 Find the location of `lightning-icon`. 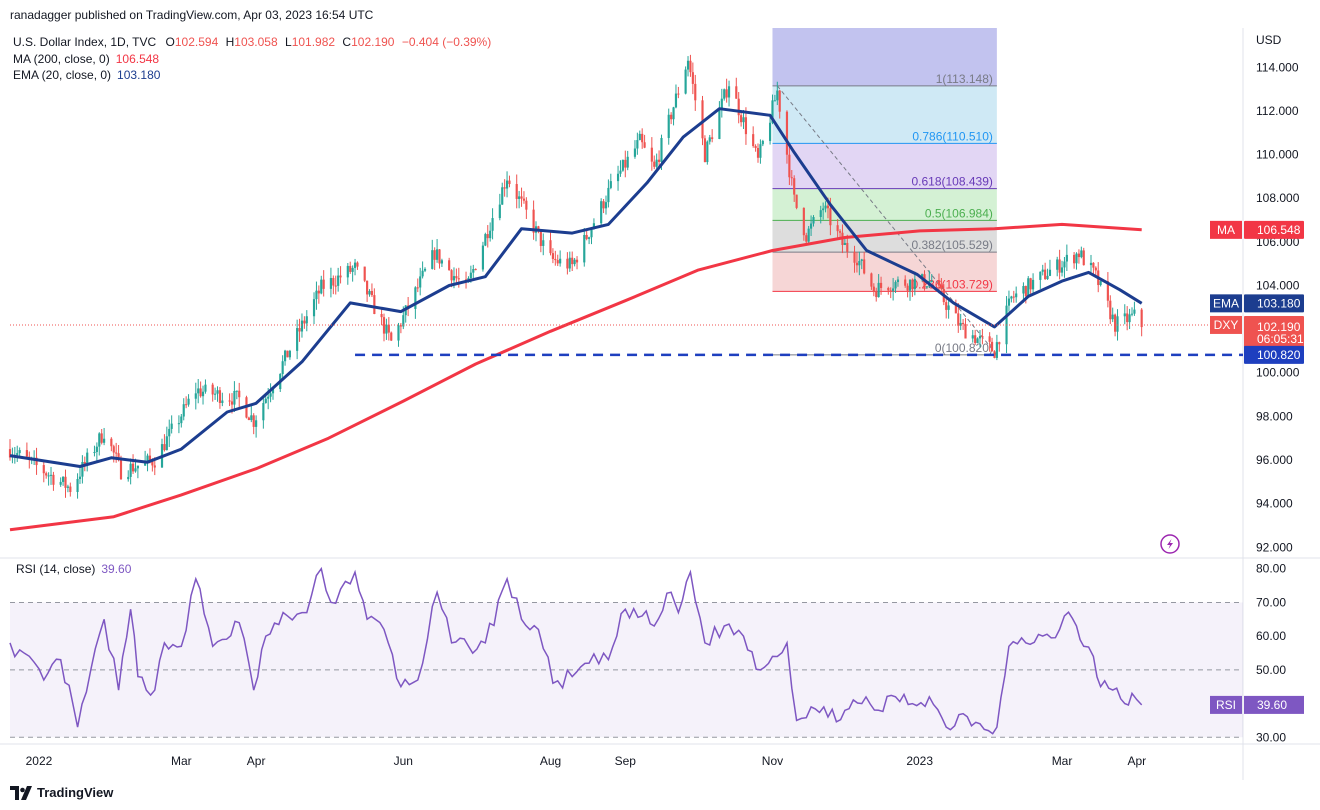

lightning-icon is located at coordinates (1170, 544).